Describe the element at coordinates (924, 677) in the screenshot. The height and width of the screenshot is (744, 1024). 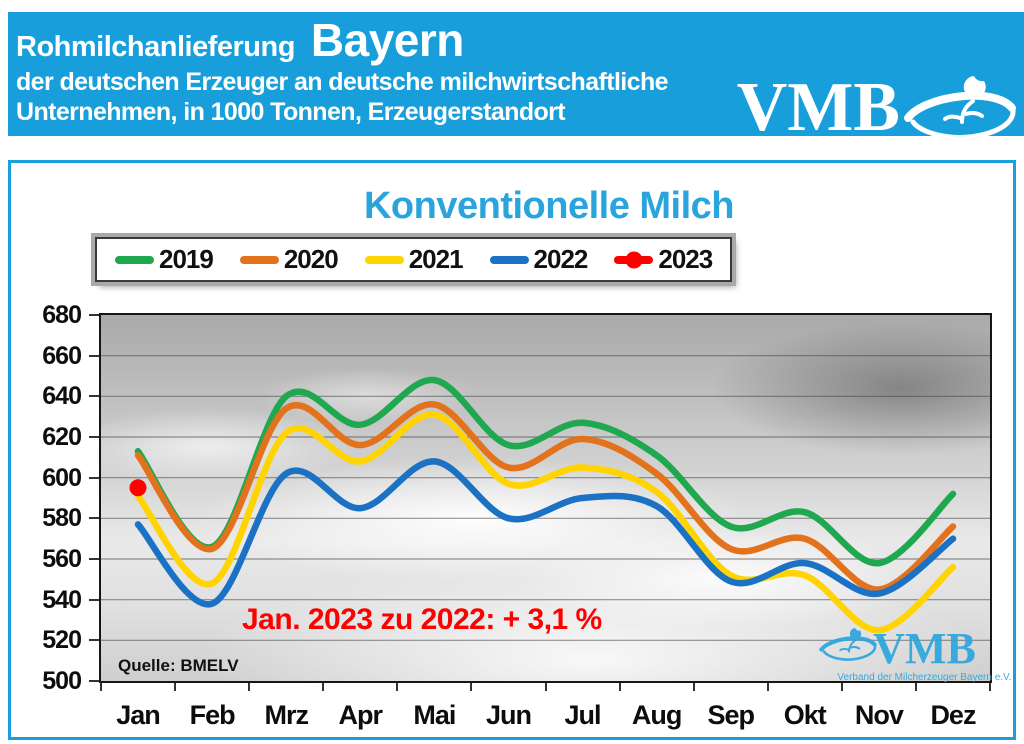
I see `watermark-subtext: Verband der Milcherzeuger Bayern e.V.` at that location.